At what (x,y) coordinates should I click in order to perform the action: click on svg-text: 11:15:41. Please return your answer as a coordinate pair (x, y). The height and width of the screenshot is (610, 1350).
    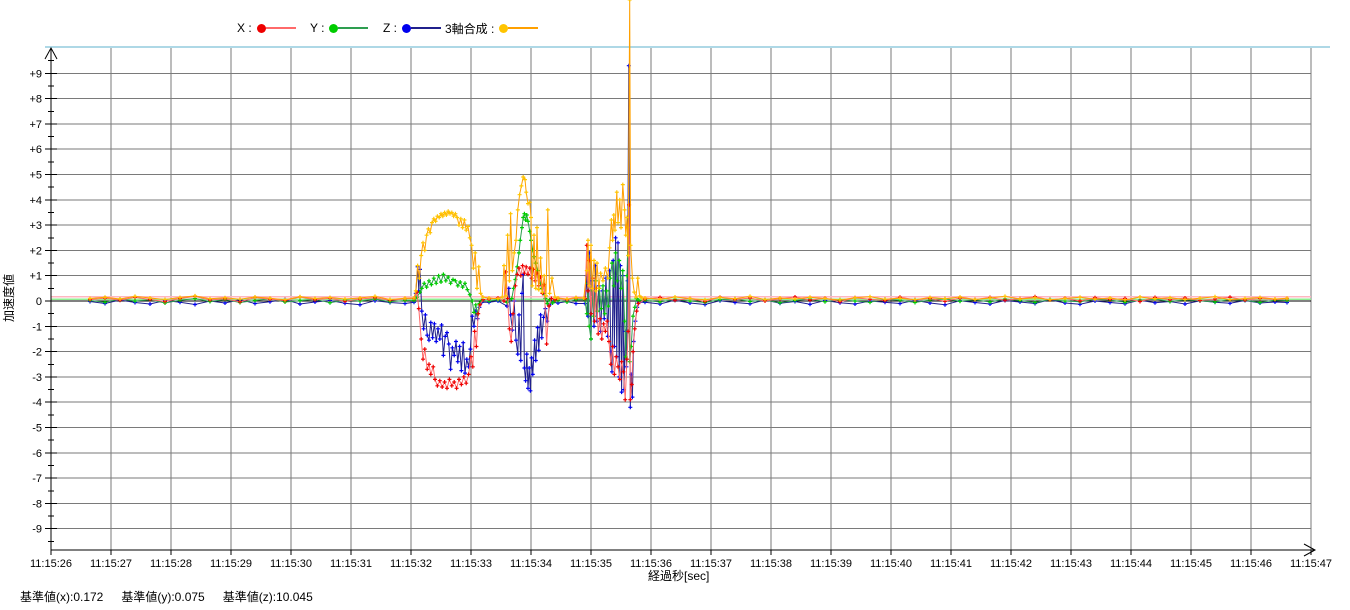
    Looking at the image, I should click on (951, 564).